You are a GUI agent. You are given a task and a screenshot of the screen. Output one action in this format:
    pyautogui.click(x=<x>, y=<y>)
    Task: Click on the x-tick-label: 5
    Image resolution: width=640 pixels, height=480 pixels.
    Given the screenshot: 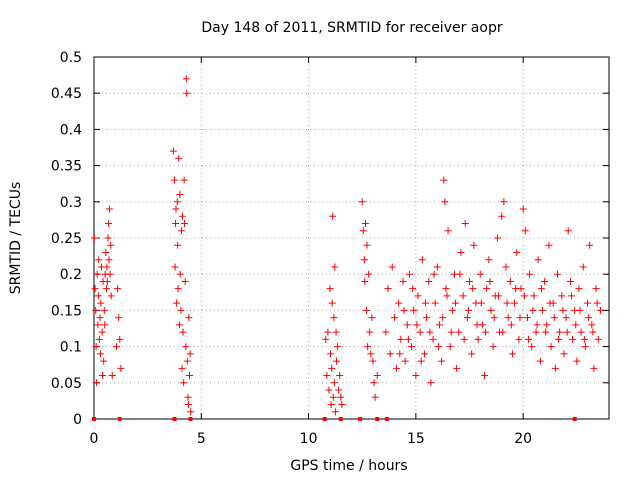 What is the action you would take?
    pyautogui.click(x=201, y=439)
    